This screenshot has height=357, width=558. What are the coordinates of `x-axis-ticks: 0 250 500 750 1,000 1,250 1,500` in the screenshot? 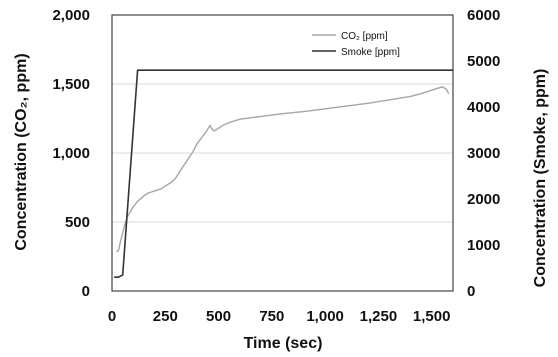 It's located at (279, 316).